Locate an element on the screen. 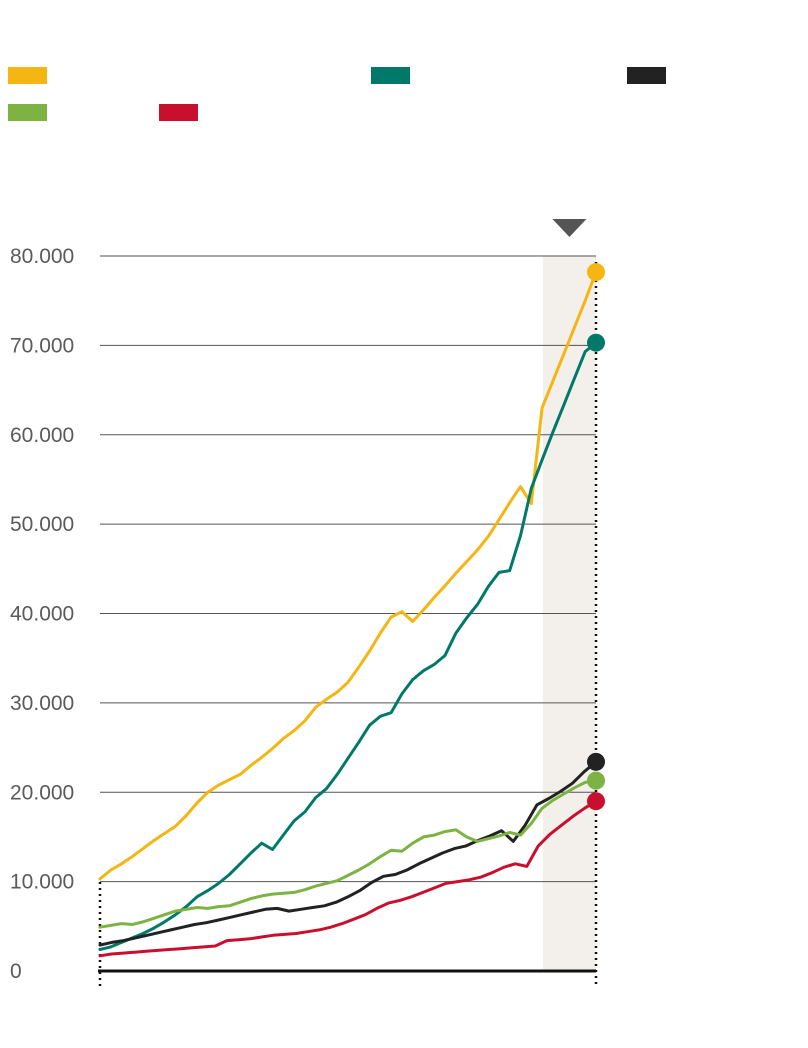 The height and width of the screenshot is (1048, 808). y-tick-label: 80.000 is located at coordinates (42, 256).